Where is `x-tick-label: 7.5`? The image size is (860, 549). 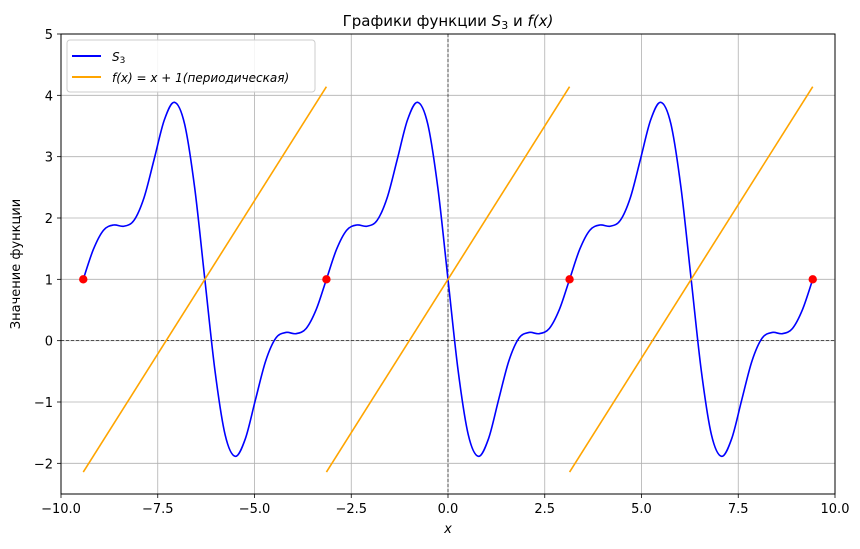
x-tick-label: 7.5 is located at coordinates (738, 509).